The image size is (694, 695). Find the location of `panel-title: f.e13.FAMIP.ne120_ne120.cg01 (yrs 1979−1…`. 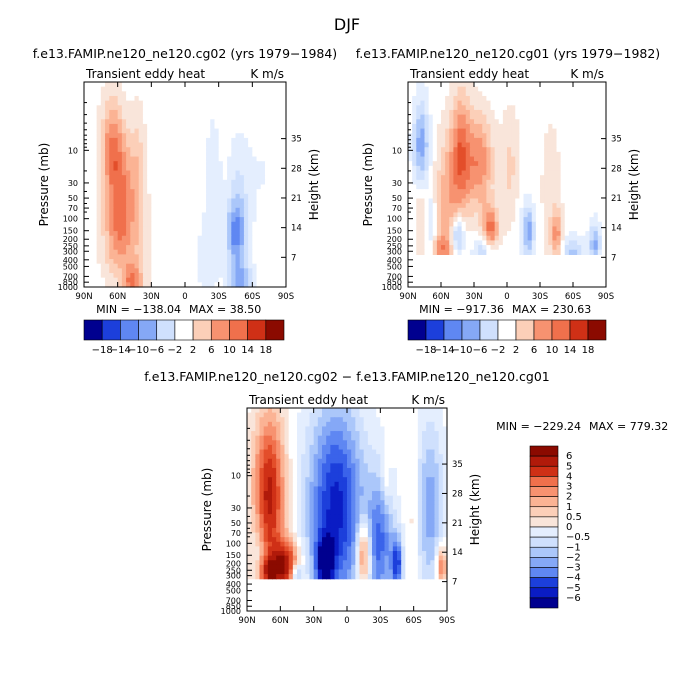

panel-title: f.e13.FAMIP.ne120_ne120.cg01 (yrs 1979−1… is located at coordinates (508, 53).